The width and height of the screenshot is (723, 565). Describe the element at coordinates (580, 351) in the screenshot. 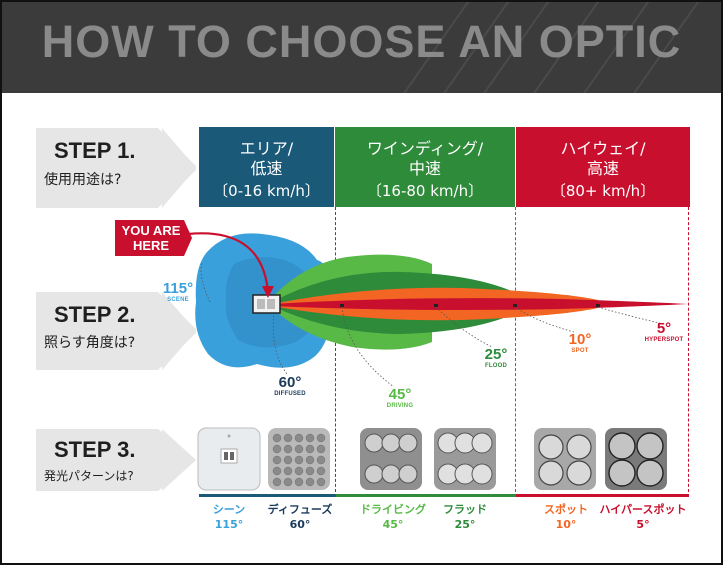

I see `beam-spot-name: SPOT` at that location.